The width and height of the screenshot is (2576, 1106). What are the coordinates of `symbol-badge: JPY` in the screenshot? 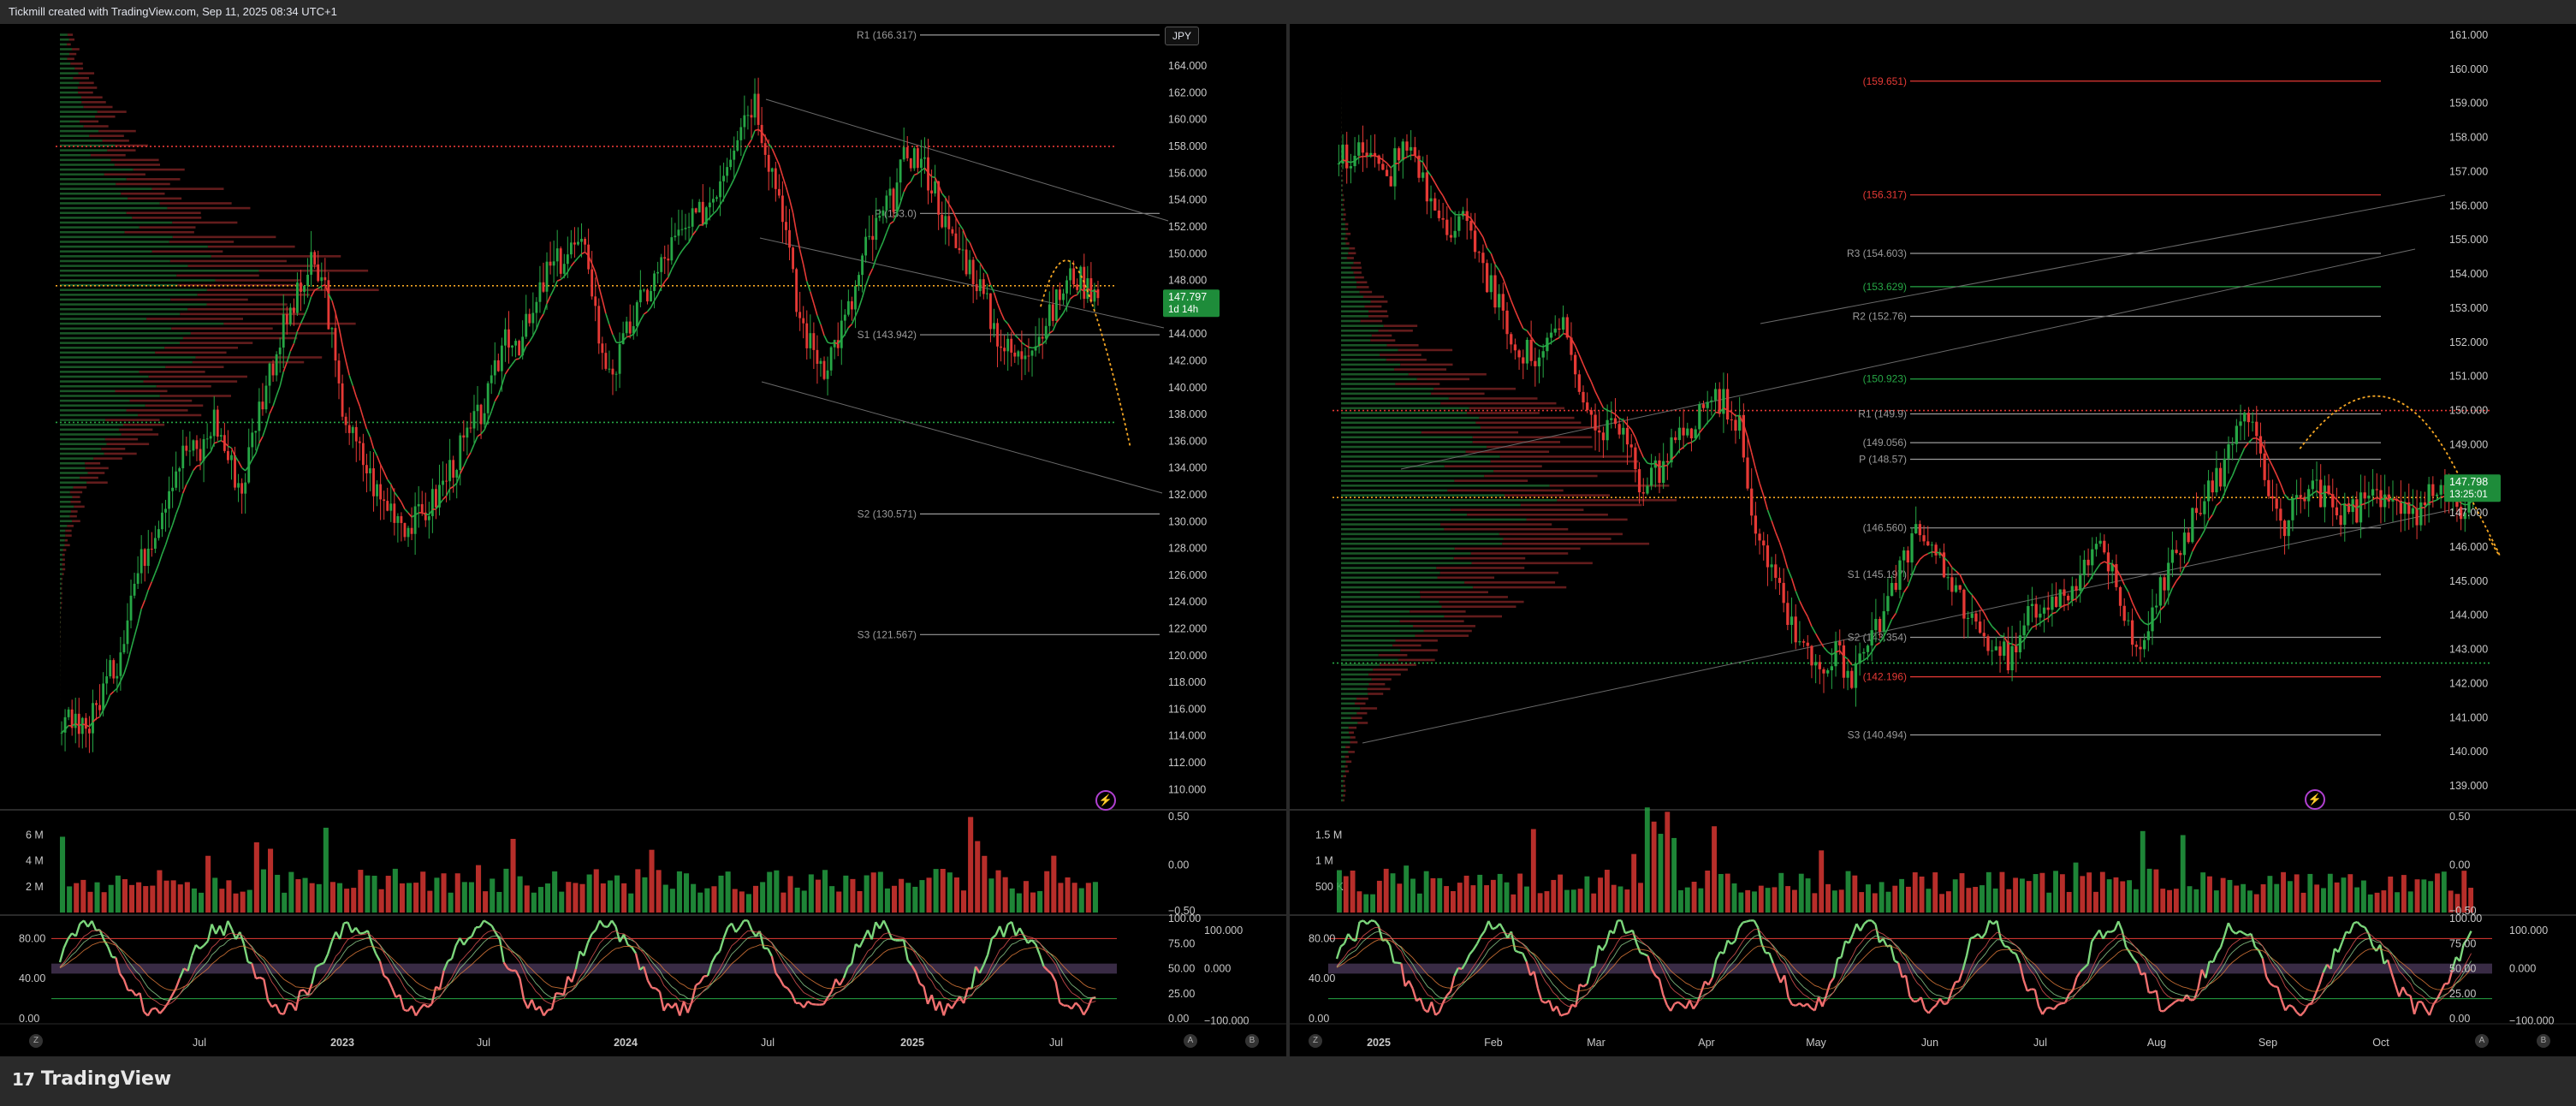 It's located at (1182, 36).